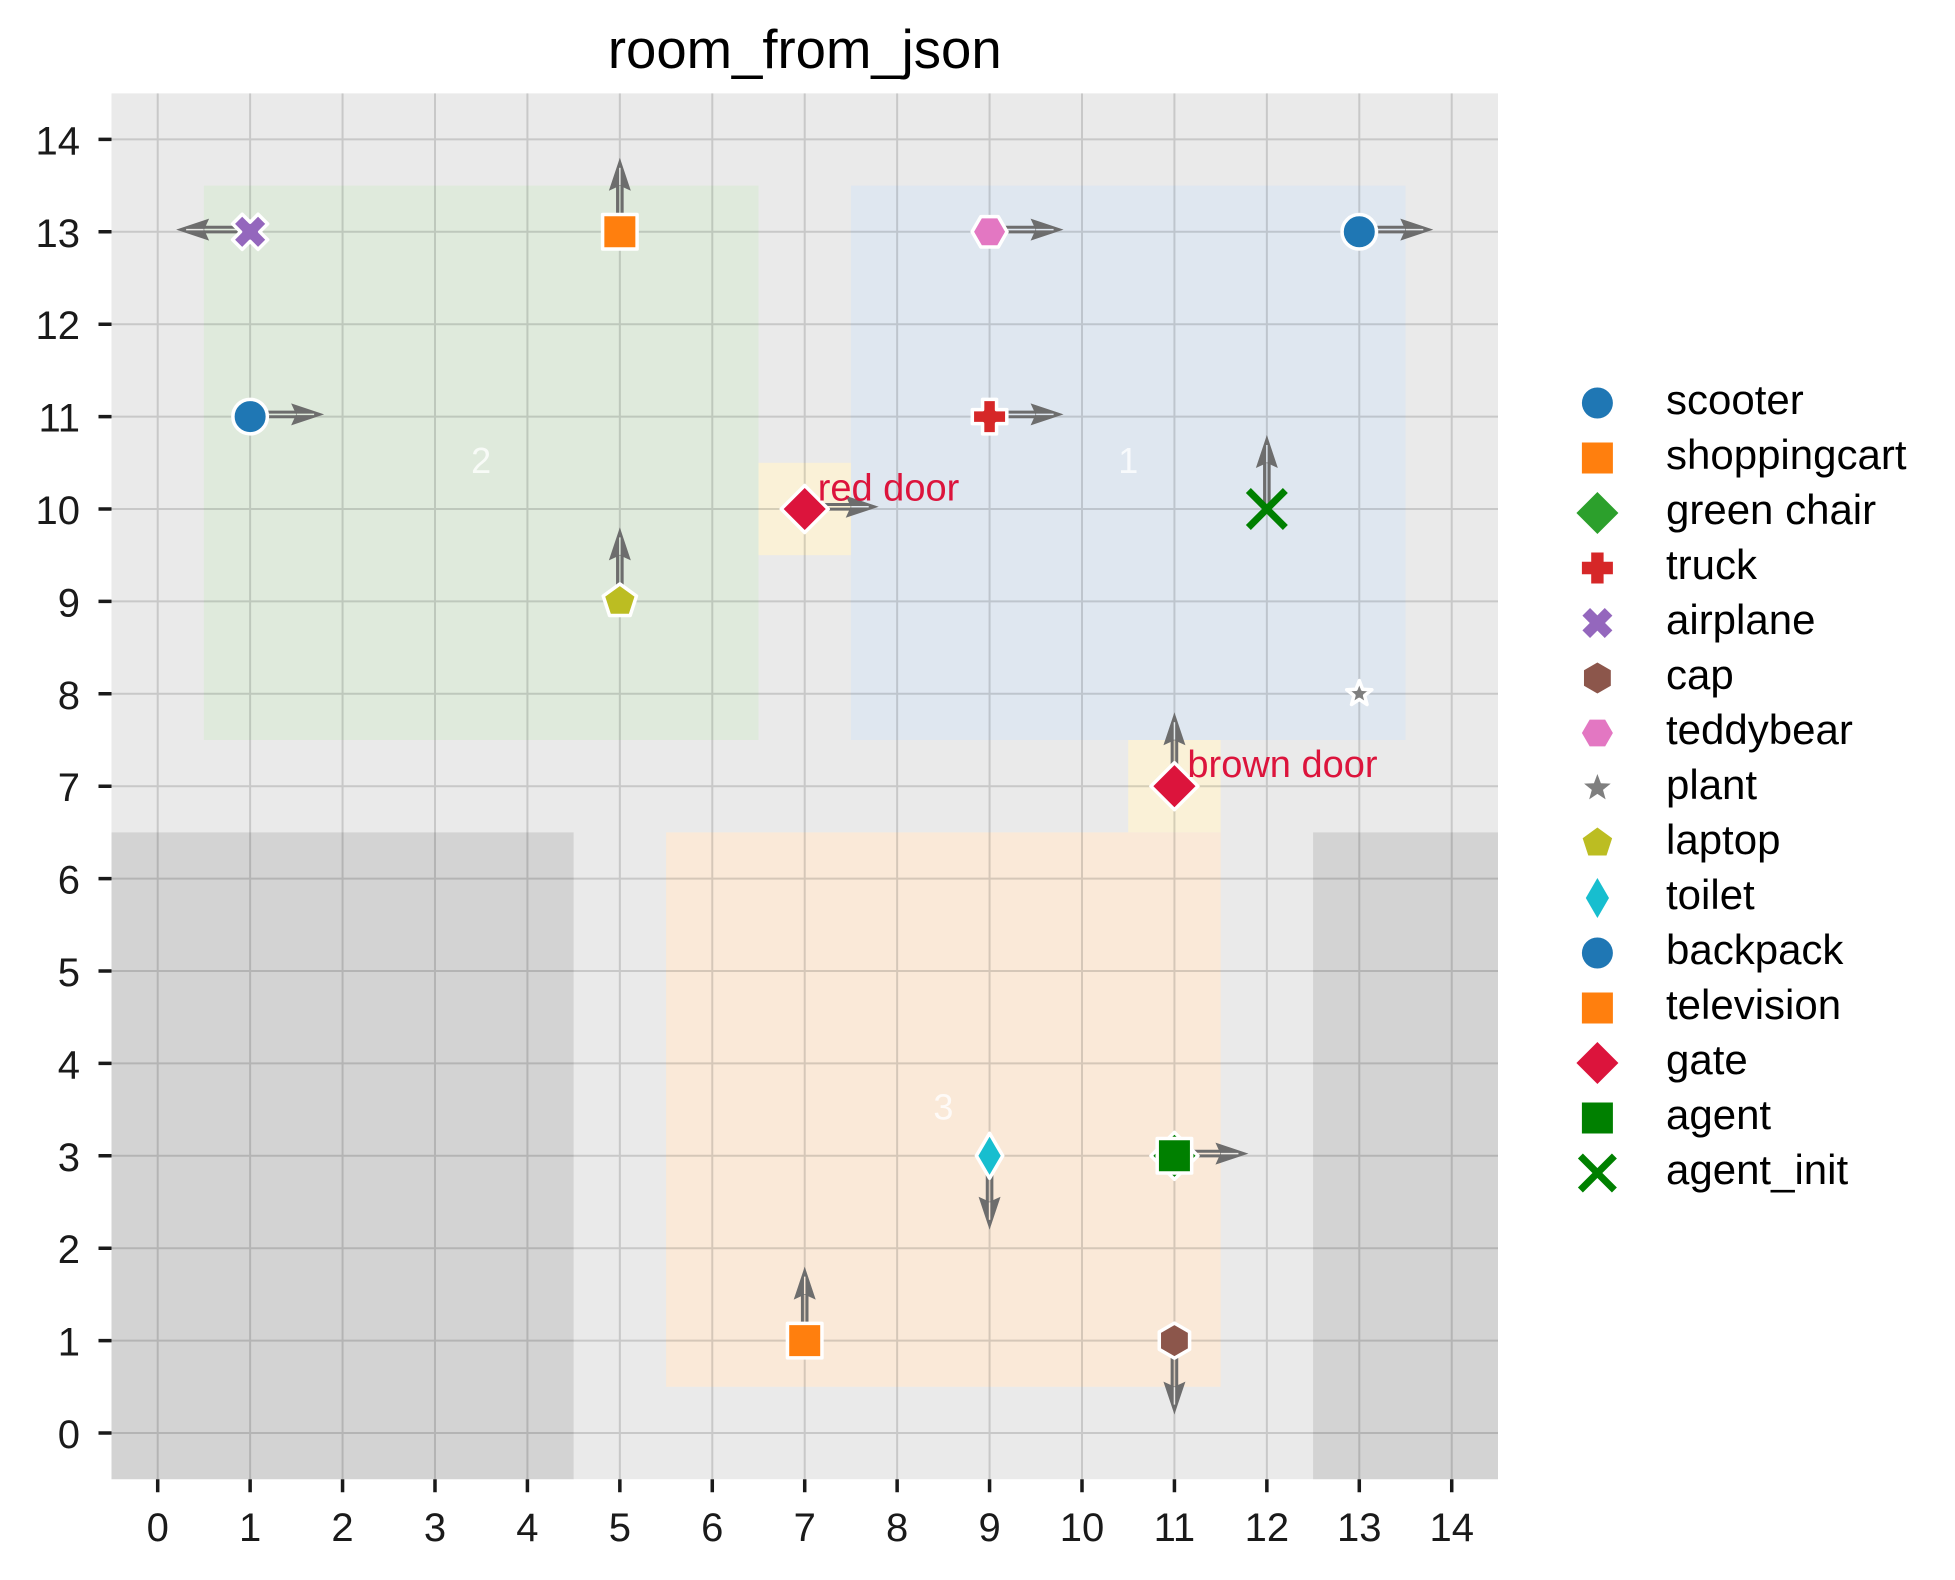  I want to click on svg-text: agent_init, so click(1757, 1169).